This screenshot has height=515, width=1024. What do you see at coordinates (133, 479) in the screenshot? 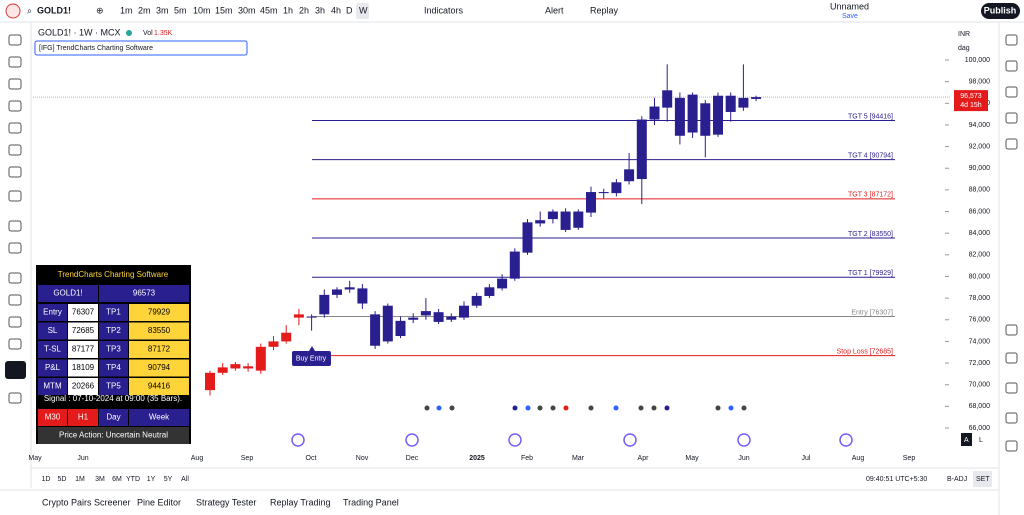
I see `range: YTD` at bounding box center [133, 479].